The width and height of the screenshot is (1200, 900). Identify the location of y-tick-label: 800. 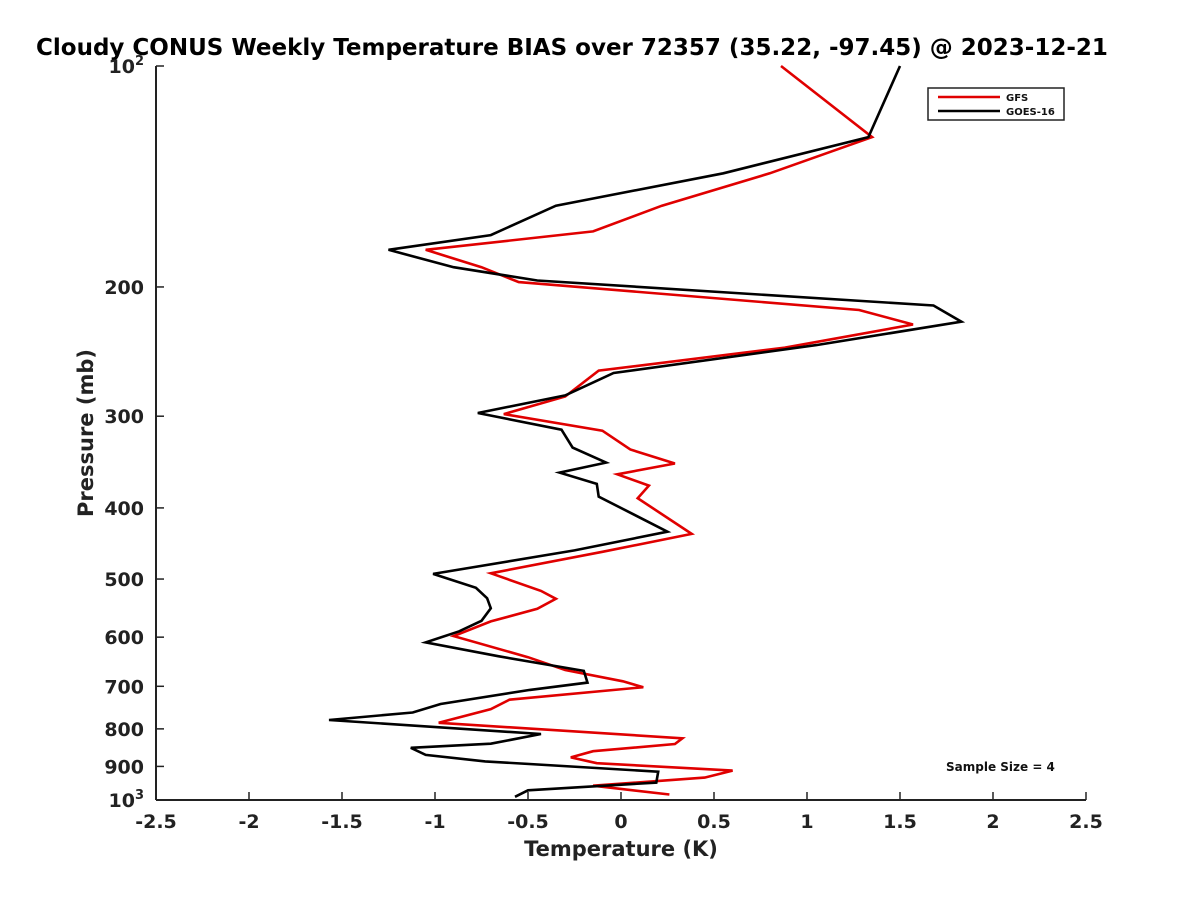
(124, 730).